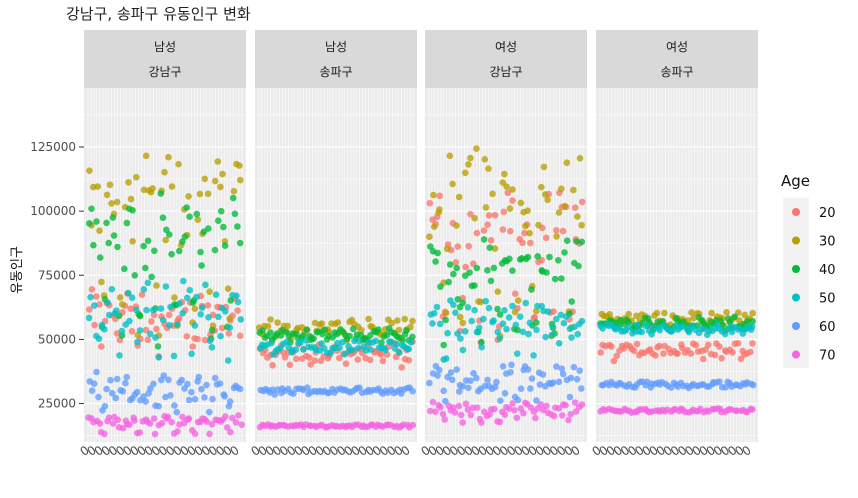 Image resolution: width=858 pixels, height=498 pixels. I want to click on facet-strip, so click(165, 59).